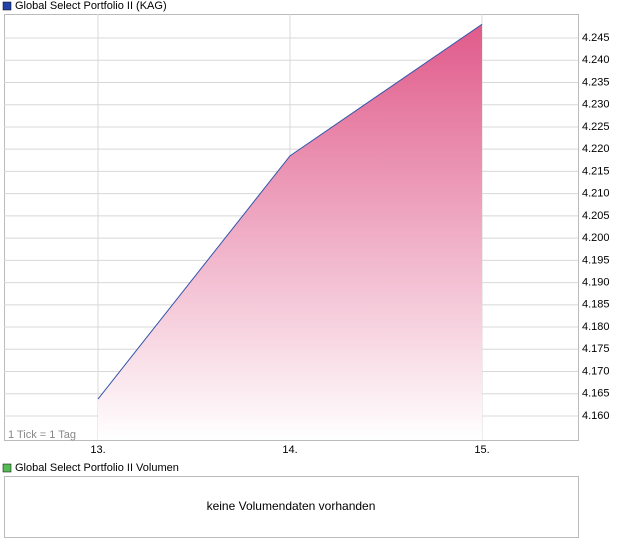 Image resolution: width=620 pixels, height=551 pixels. What do you see at coordinates (596, 127) in the screenshot?
I see `y-tick-label: 4.225` at bounding box center [596, 127].